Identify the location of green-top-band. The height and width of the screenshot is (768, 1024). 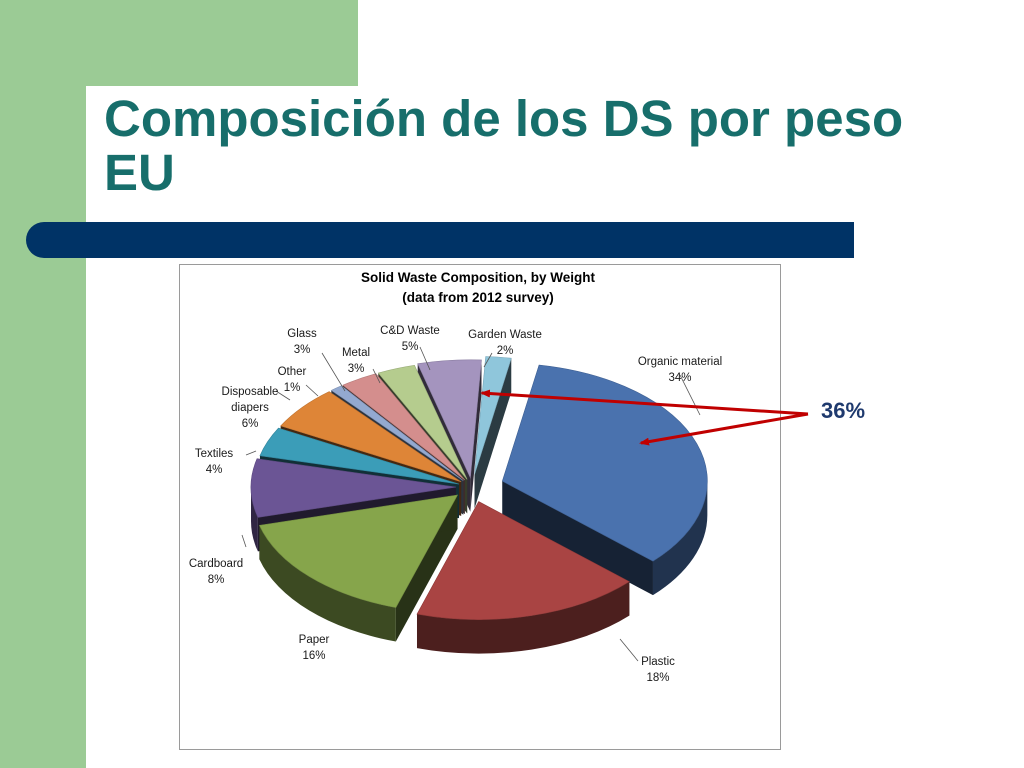
(179, 43).